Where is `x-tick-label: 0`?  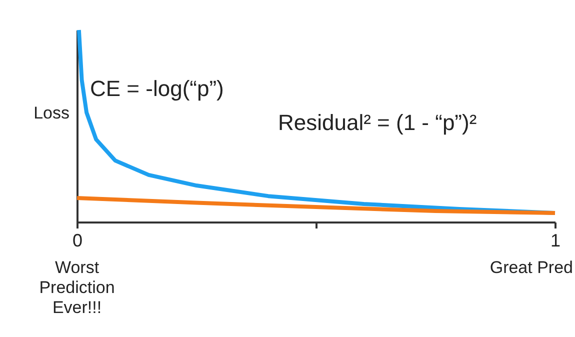
x-tick-label: 0 is located at coordinates (77, 240).